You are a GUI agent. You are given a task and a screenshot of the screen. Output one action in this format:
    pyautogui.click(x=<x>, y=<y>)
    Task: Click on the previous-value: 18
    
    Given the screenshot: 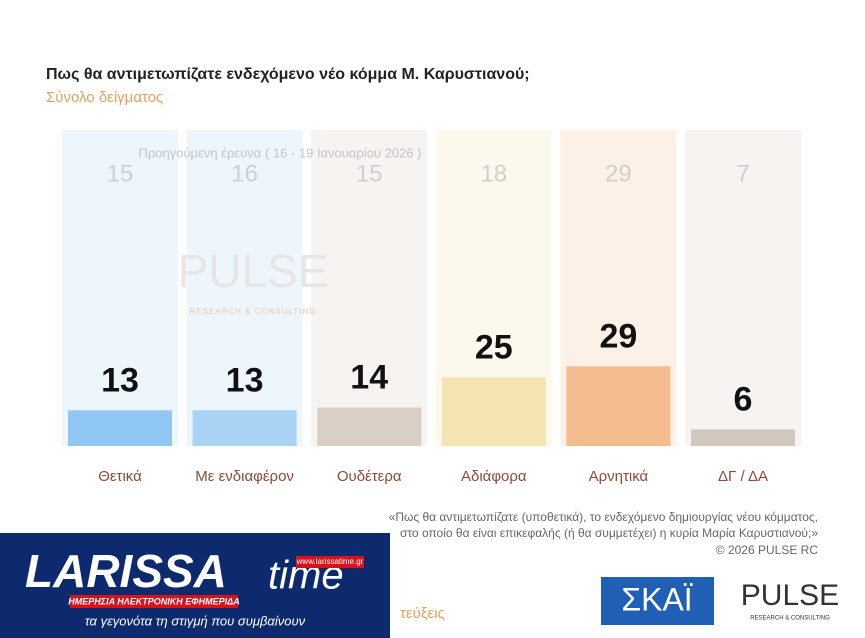 What is the action you would take?
    pyautogui.click(x=493, y=173)
    